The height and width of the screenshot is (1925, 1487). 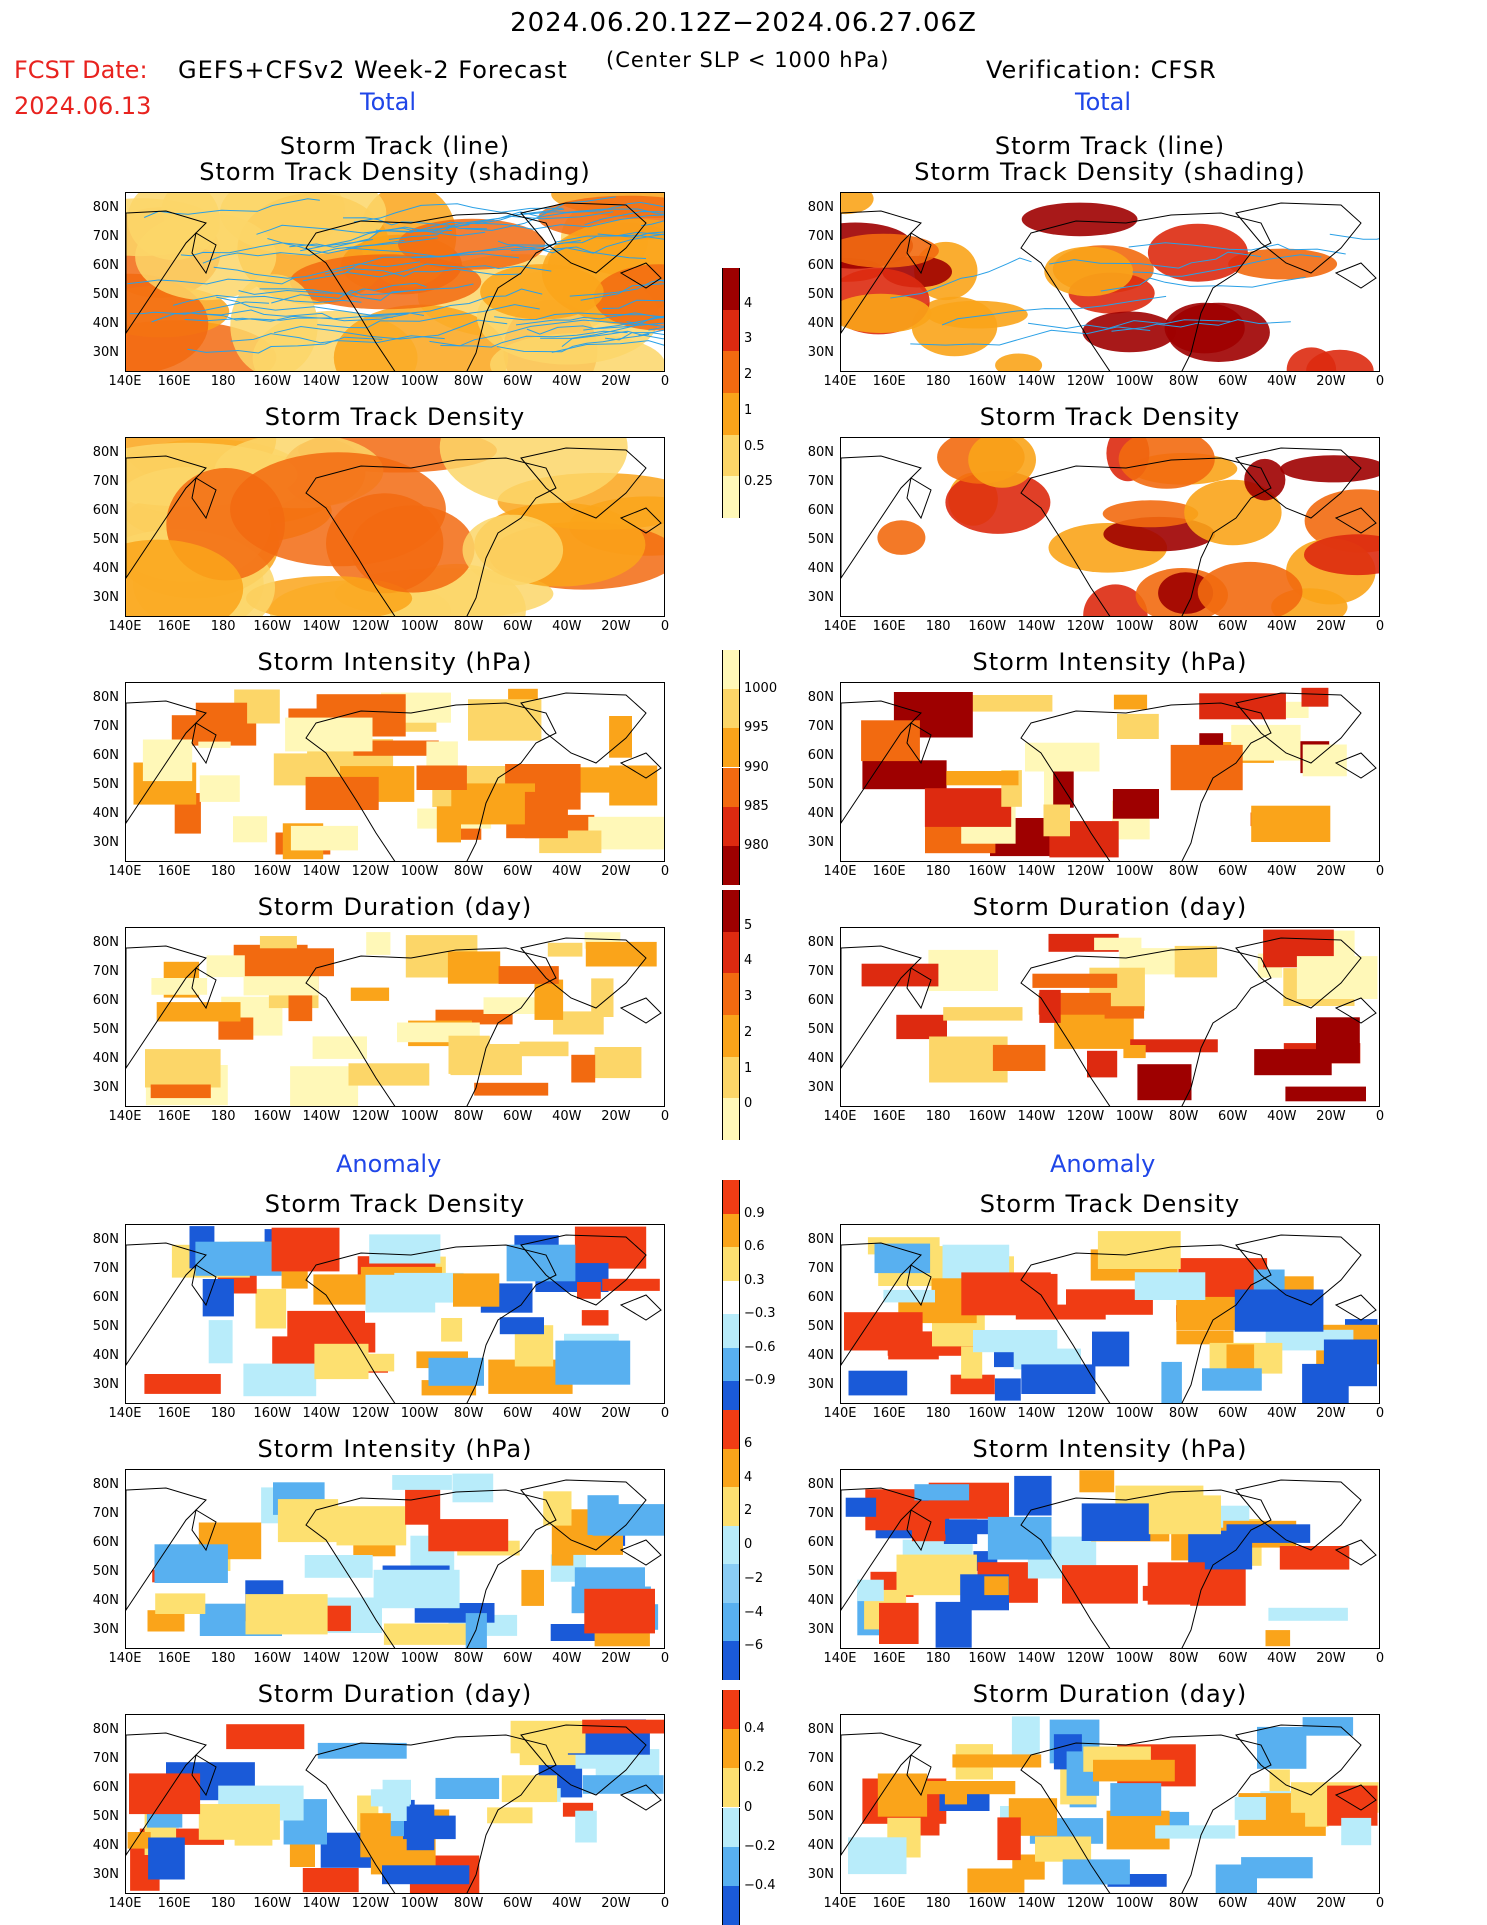 What do you see at coordinates (748, 1104) in the screenshot?
I see `colorbar-label: 0` at bounding box center [748, 1104].